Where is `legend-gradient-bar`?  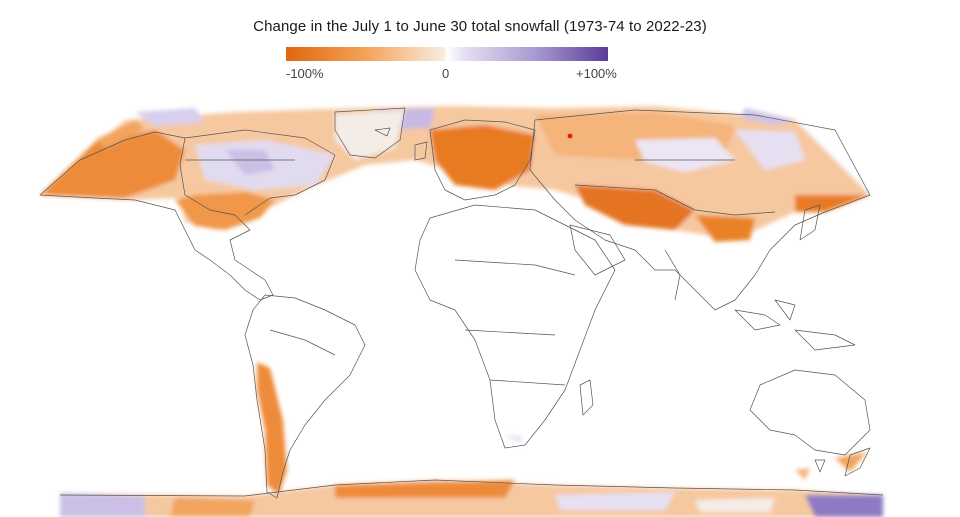 legend-gradient-bar is located at coordinates (447, 54).